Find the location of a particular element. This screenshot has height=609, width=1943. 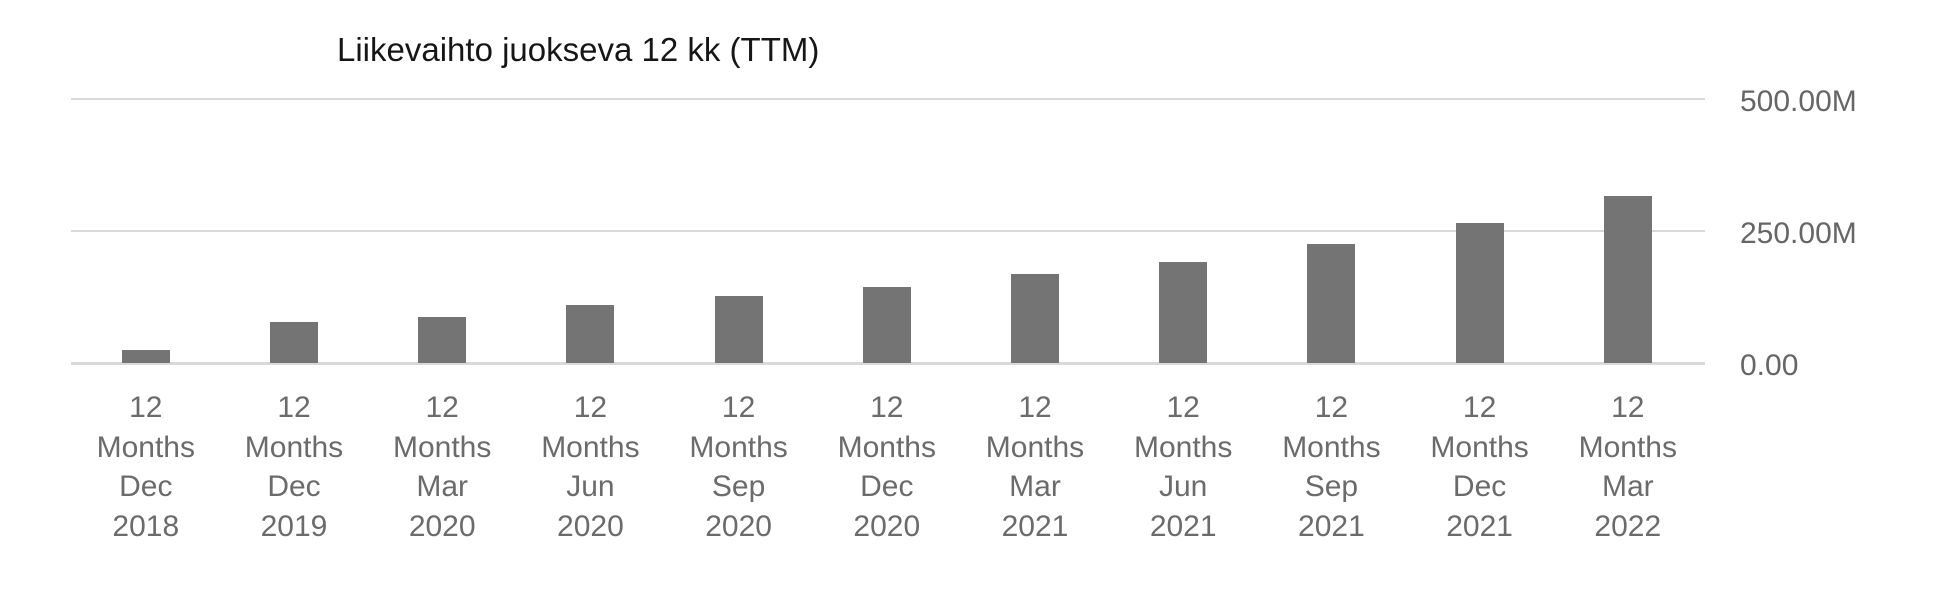

x-axis-category-label: 12 Months Sep 2020 is located at coordinates (739, 467).